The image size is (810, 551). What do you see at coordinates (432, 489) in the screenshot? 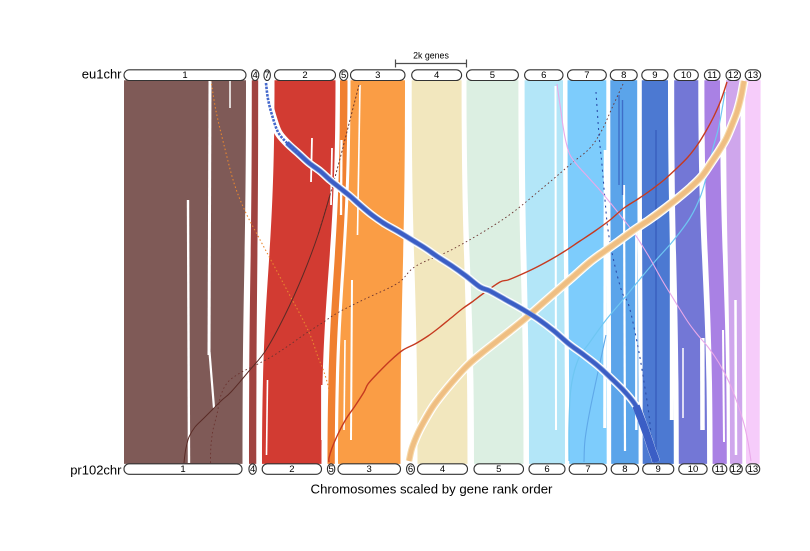
I see `svg-text:Chromosomes scaled by gene ran: Chromosomes scaled by gene rank order` at bounding box center [432, 489].